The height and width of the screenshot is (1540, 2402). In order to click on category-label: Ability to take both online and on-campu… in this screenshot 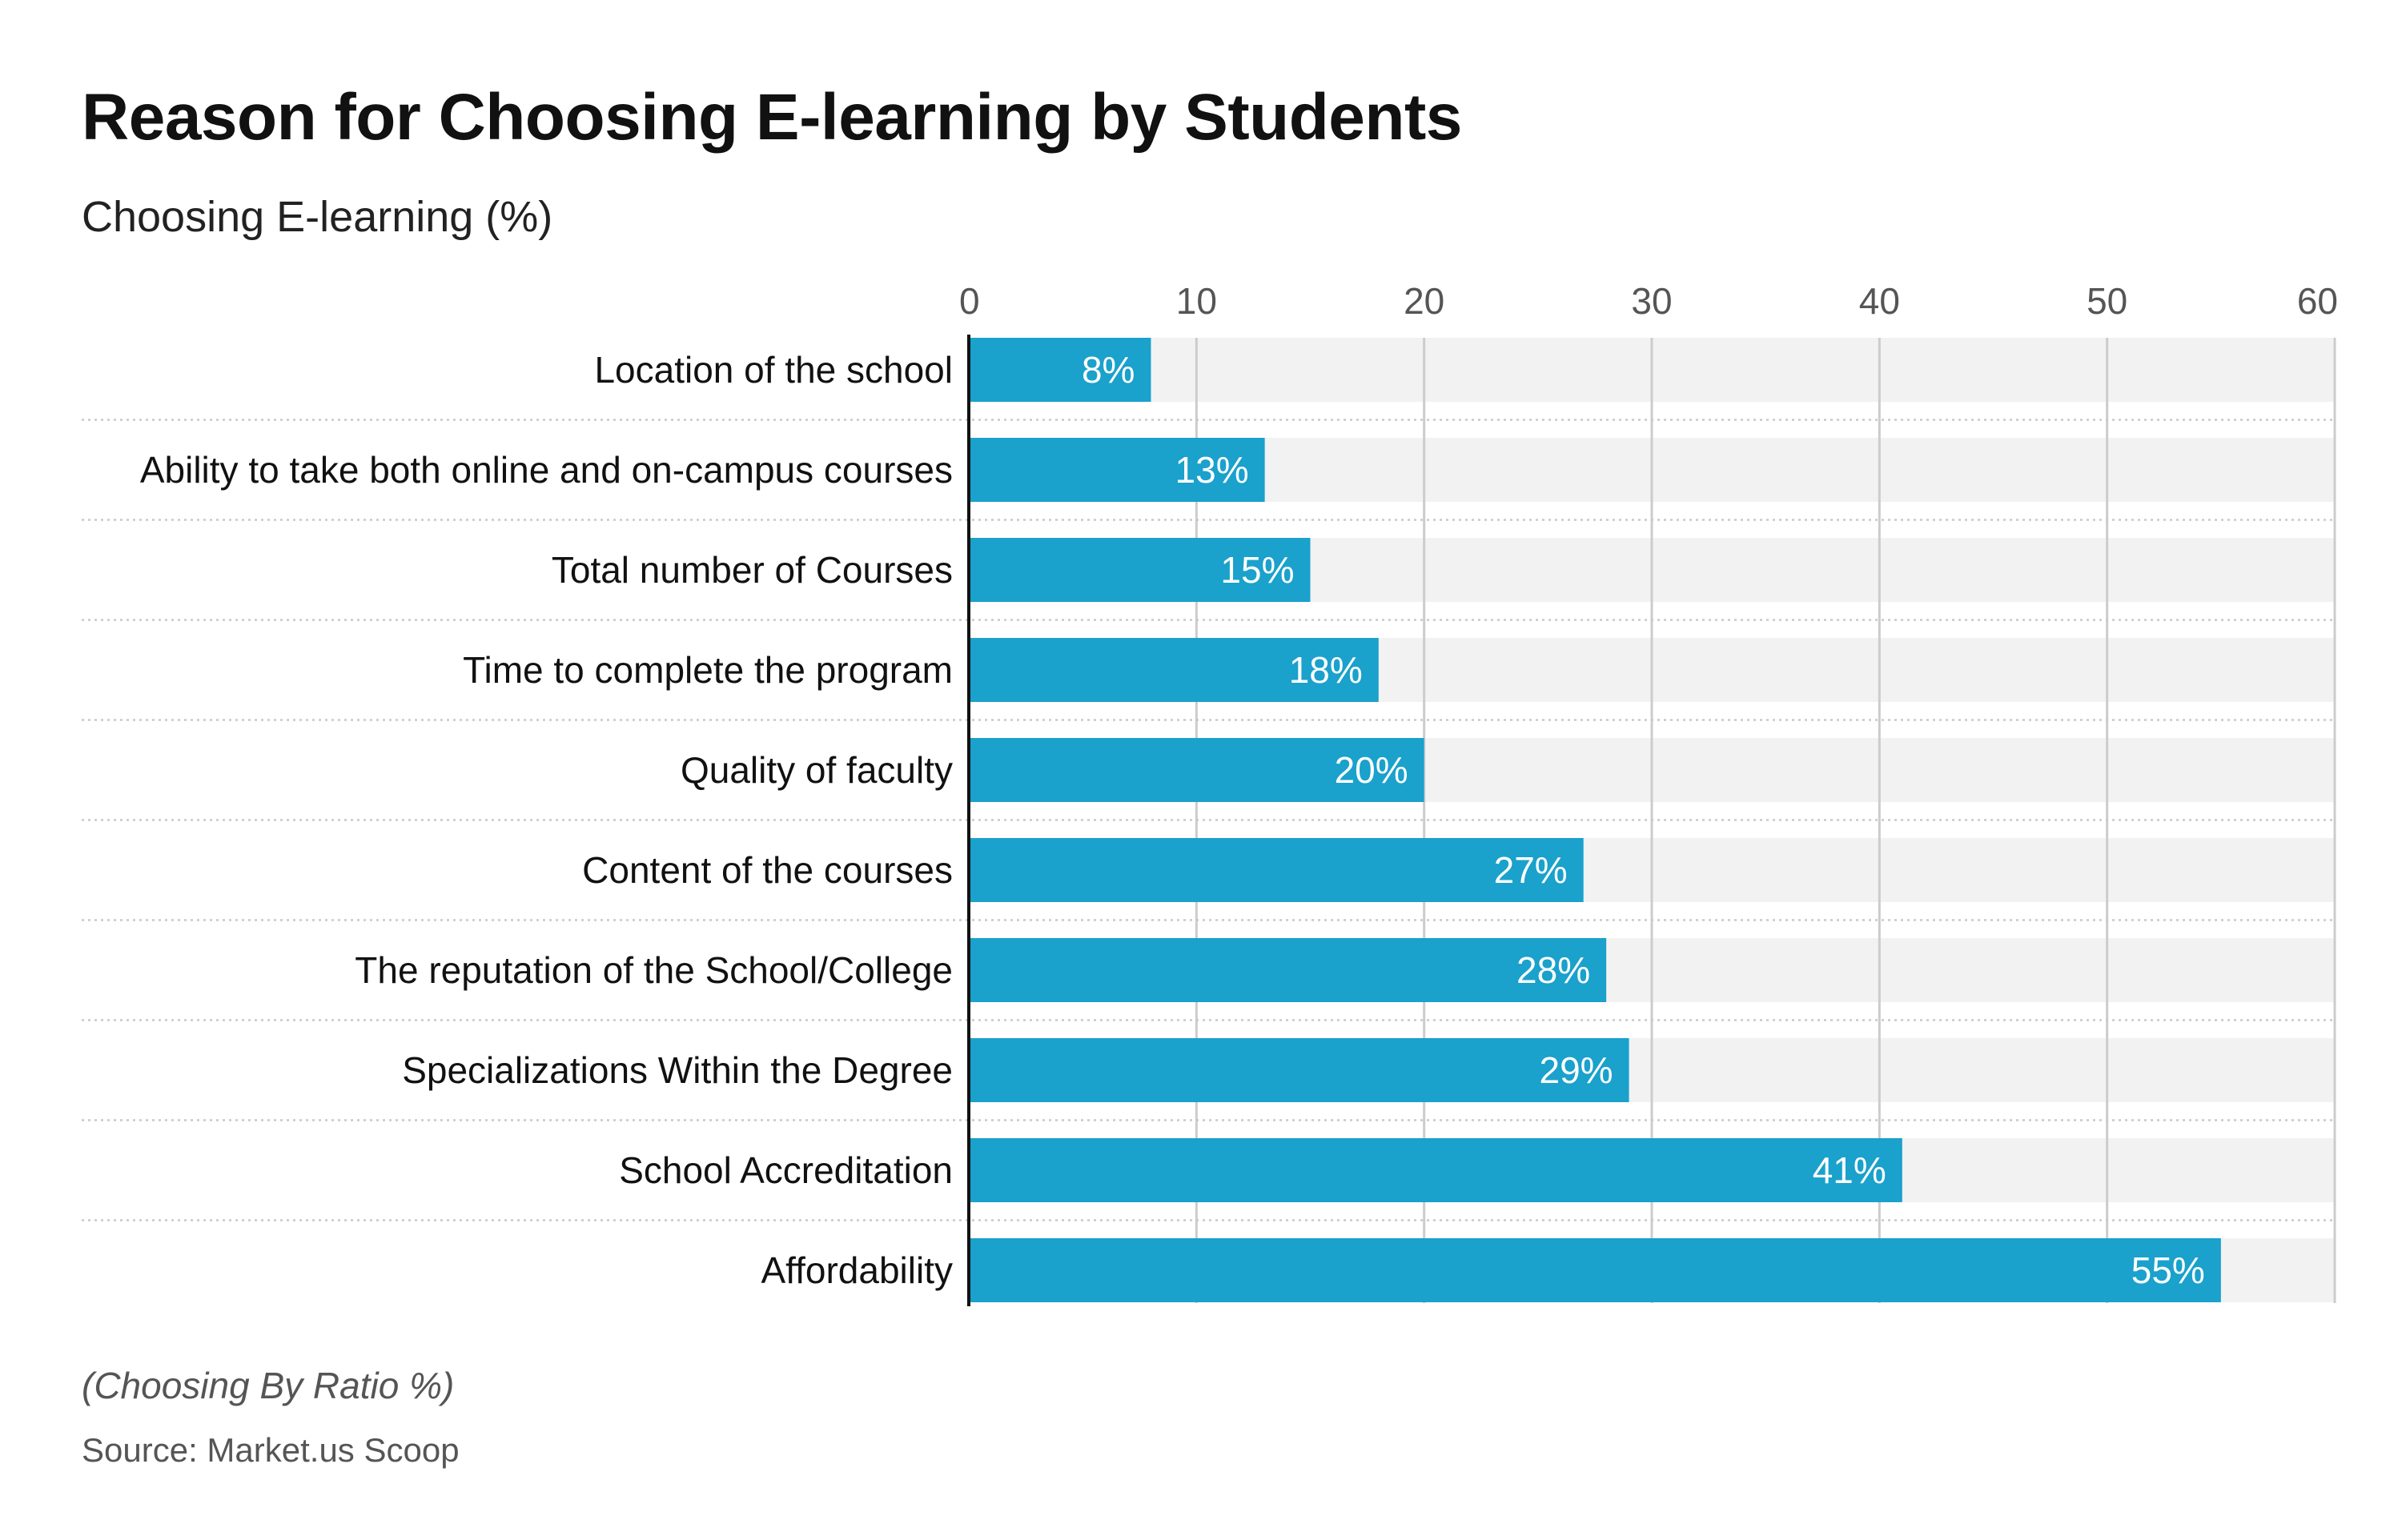, I will do `click(546, 470)`.